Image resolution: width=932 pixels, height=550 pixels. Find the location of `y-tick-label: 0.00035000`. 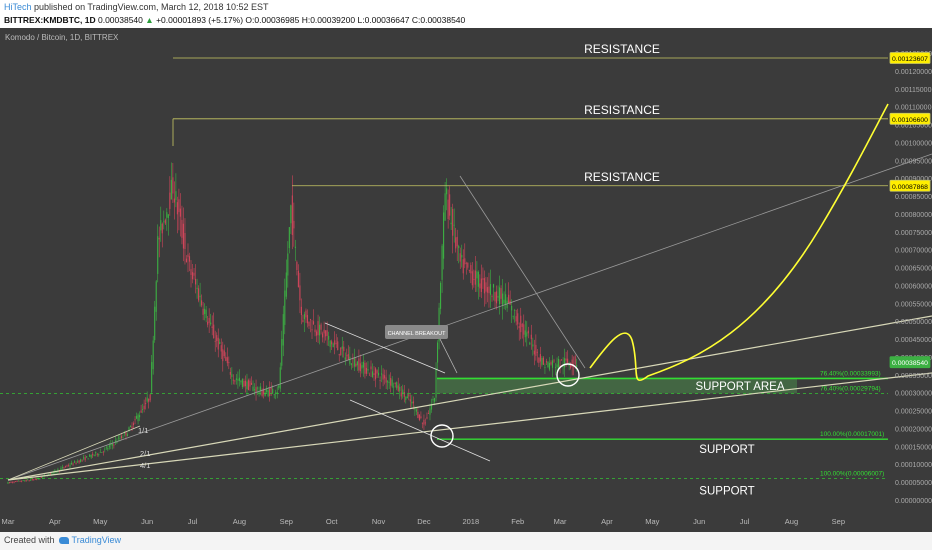

y-tick-label: 0.00035000 is located at coordinates (913, 376).